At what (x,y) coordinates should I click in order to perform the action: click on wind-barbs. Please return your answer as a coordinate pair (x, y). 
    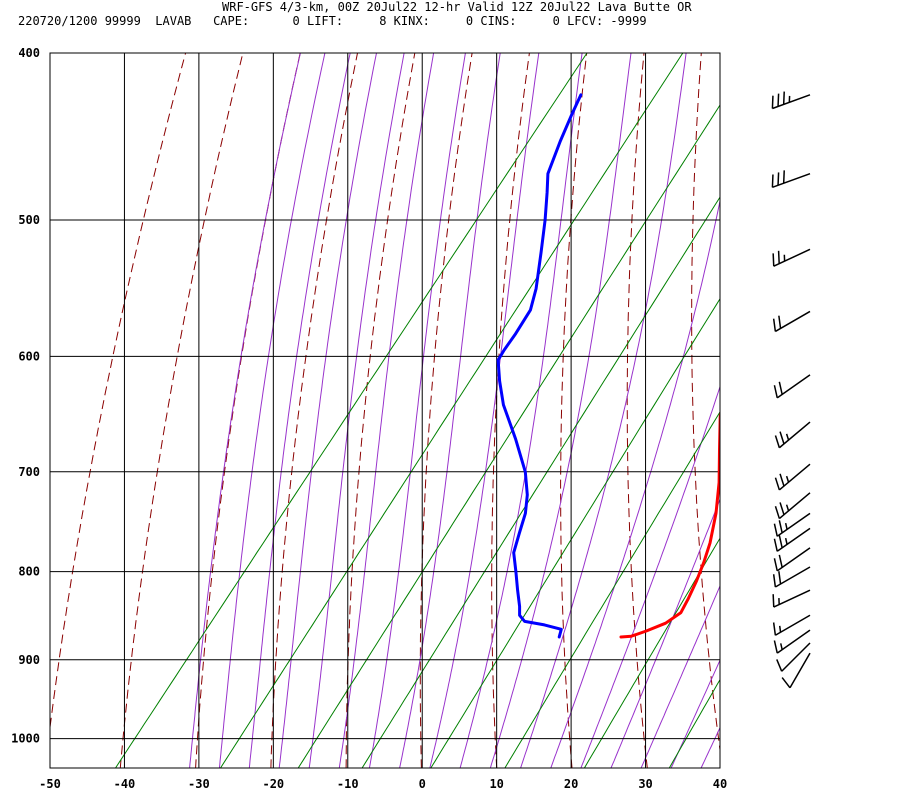
    Looking at the image, I should click on (791, 390).